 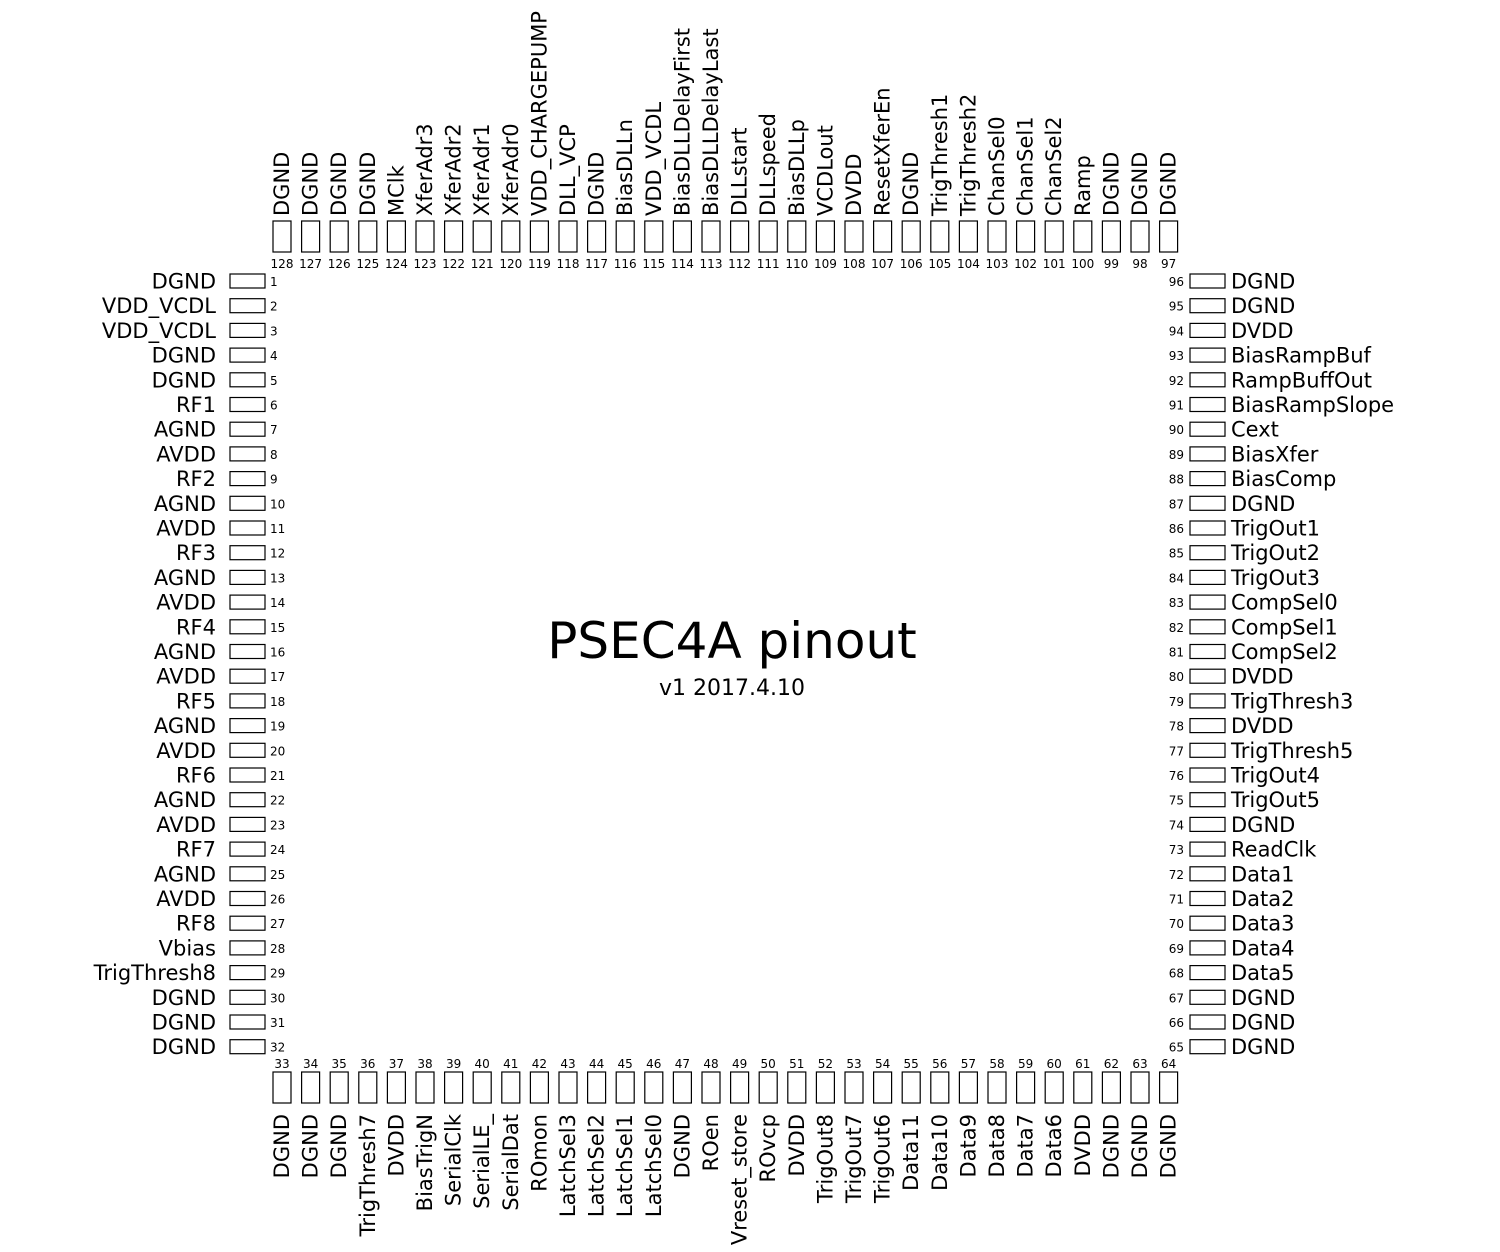 I want to click on pin-top: TrigThresh1 105, so click(x=940, y=182).